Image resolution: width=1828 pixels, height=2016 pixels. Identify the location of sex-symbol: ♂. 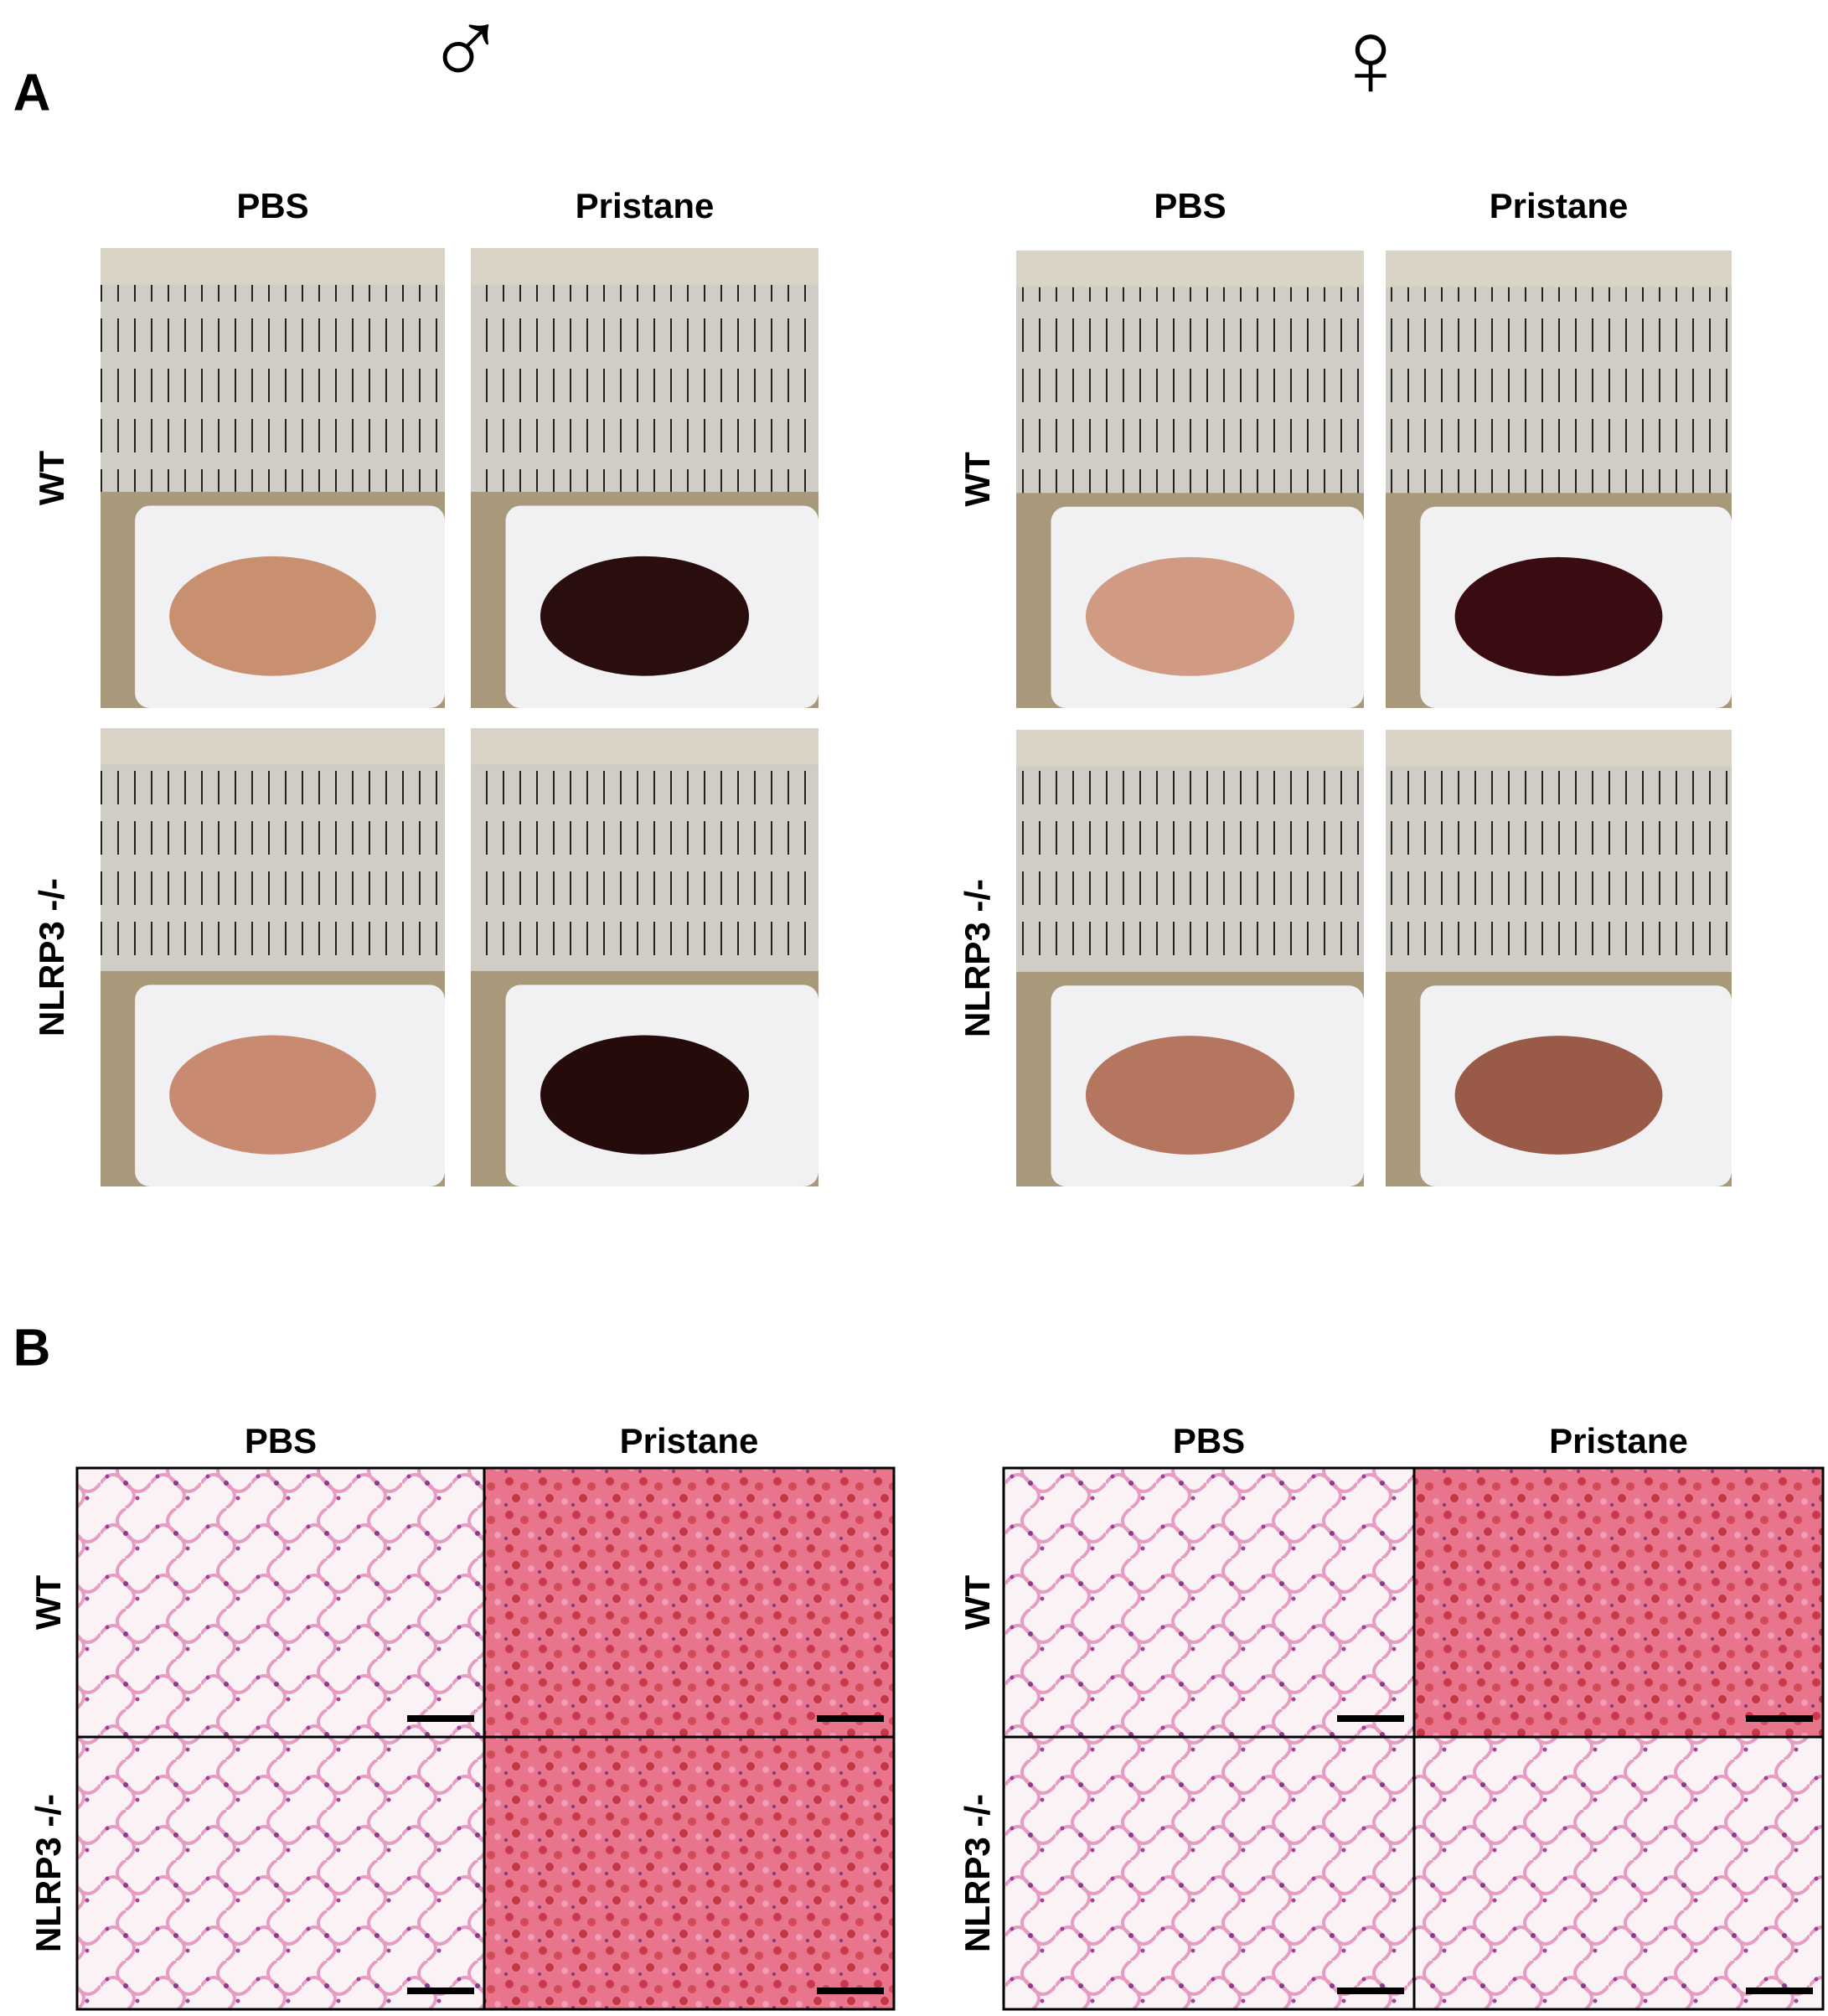
(466, 54).